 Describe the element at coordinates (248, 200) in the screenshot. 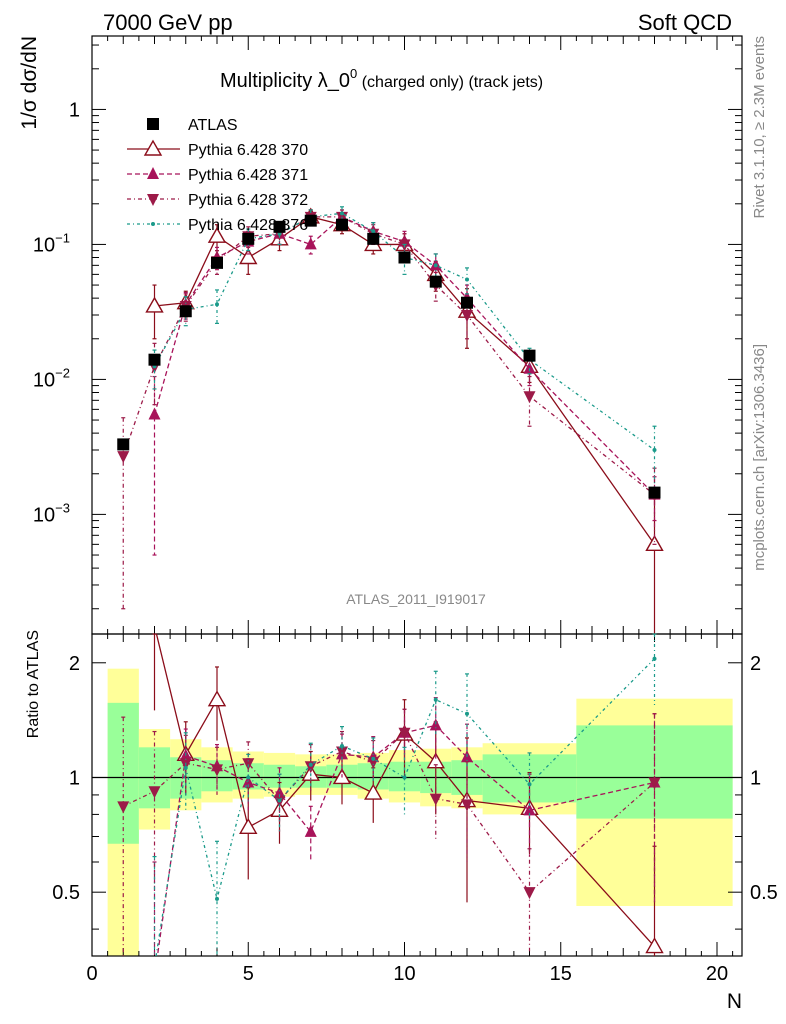

I see `legend-label: Pythia 6.428 372` at that location.